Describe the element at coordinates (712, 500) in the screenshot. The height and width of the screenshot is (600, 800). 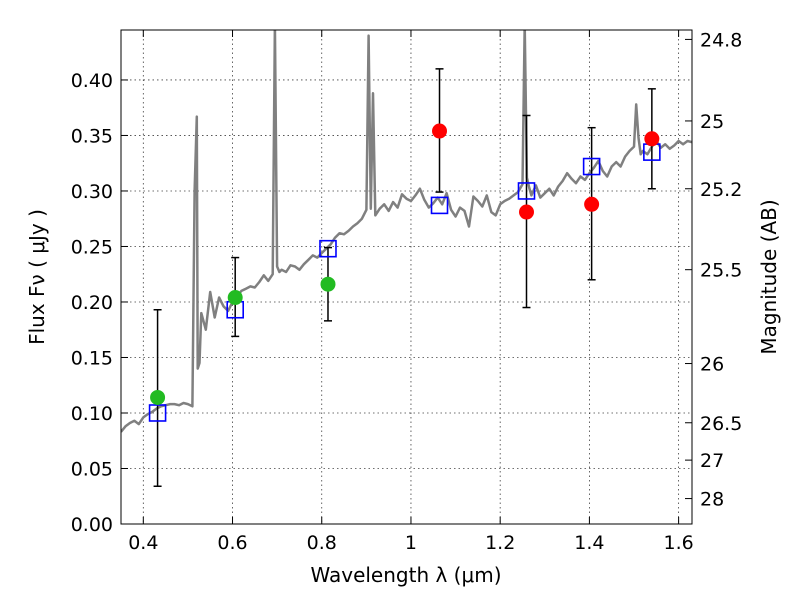
I see `y2-tick-label: 28` at that location.